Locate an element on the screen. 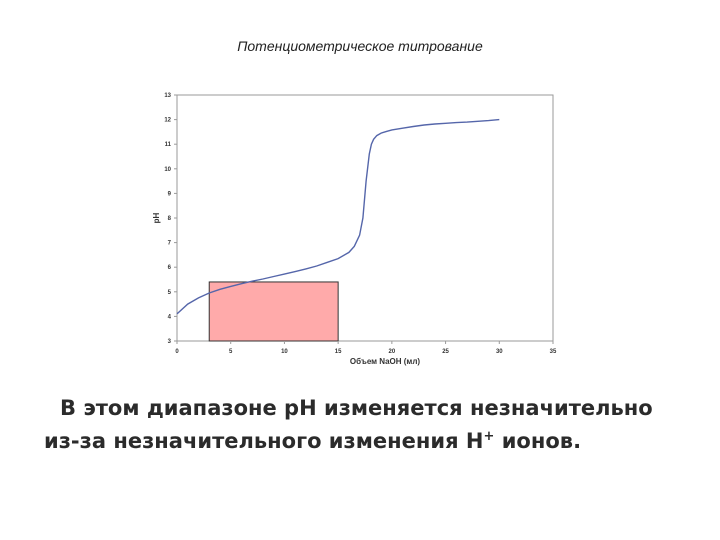 This screenshot has width=720, height=540. x-axis-label: Объем NaOH (мл) is located at coordinates (385, 361).